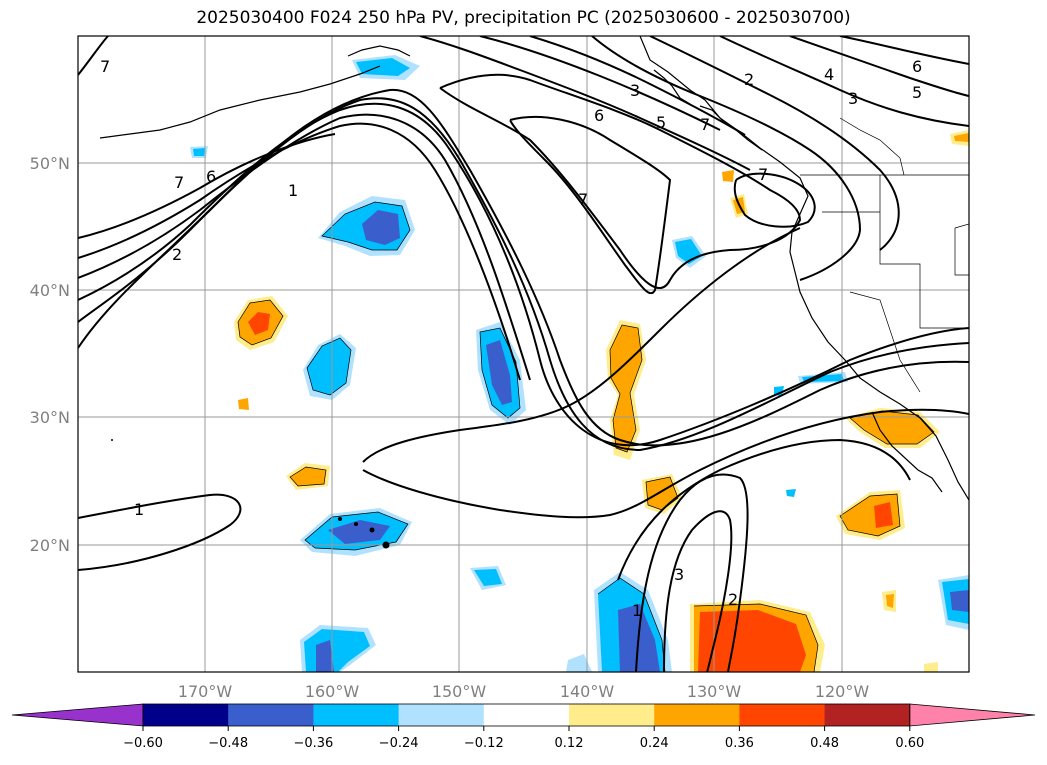 This screenshot has height=765, width=1047. I want to click on precip-neg-blob-south, so click(634, 622).